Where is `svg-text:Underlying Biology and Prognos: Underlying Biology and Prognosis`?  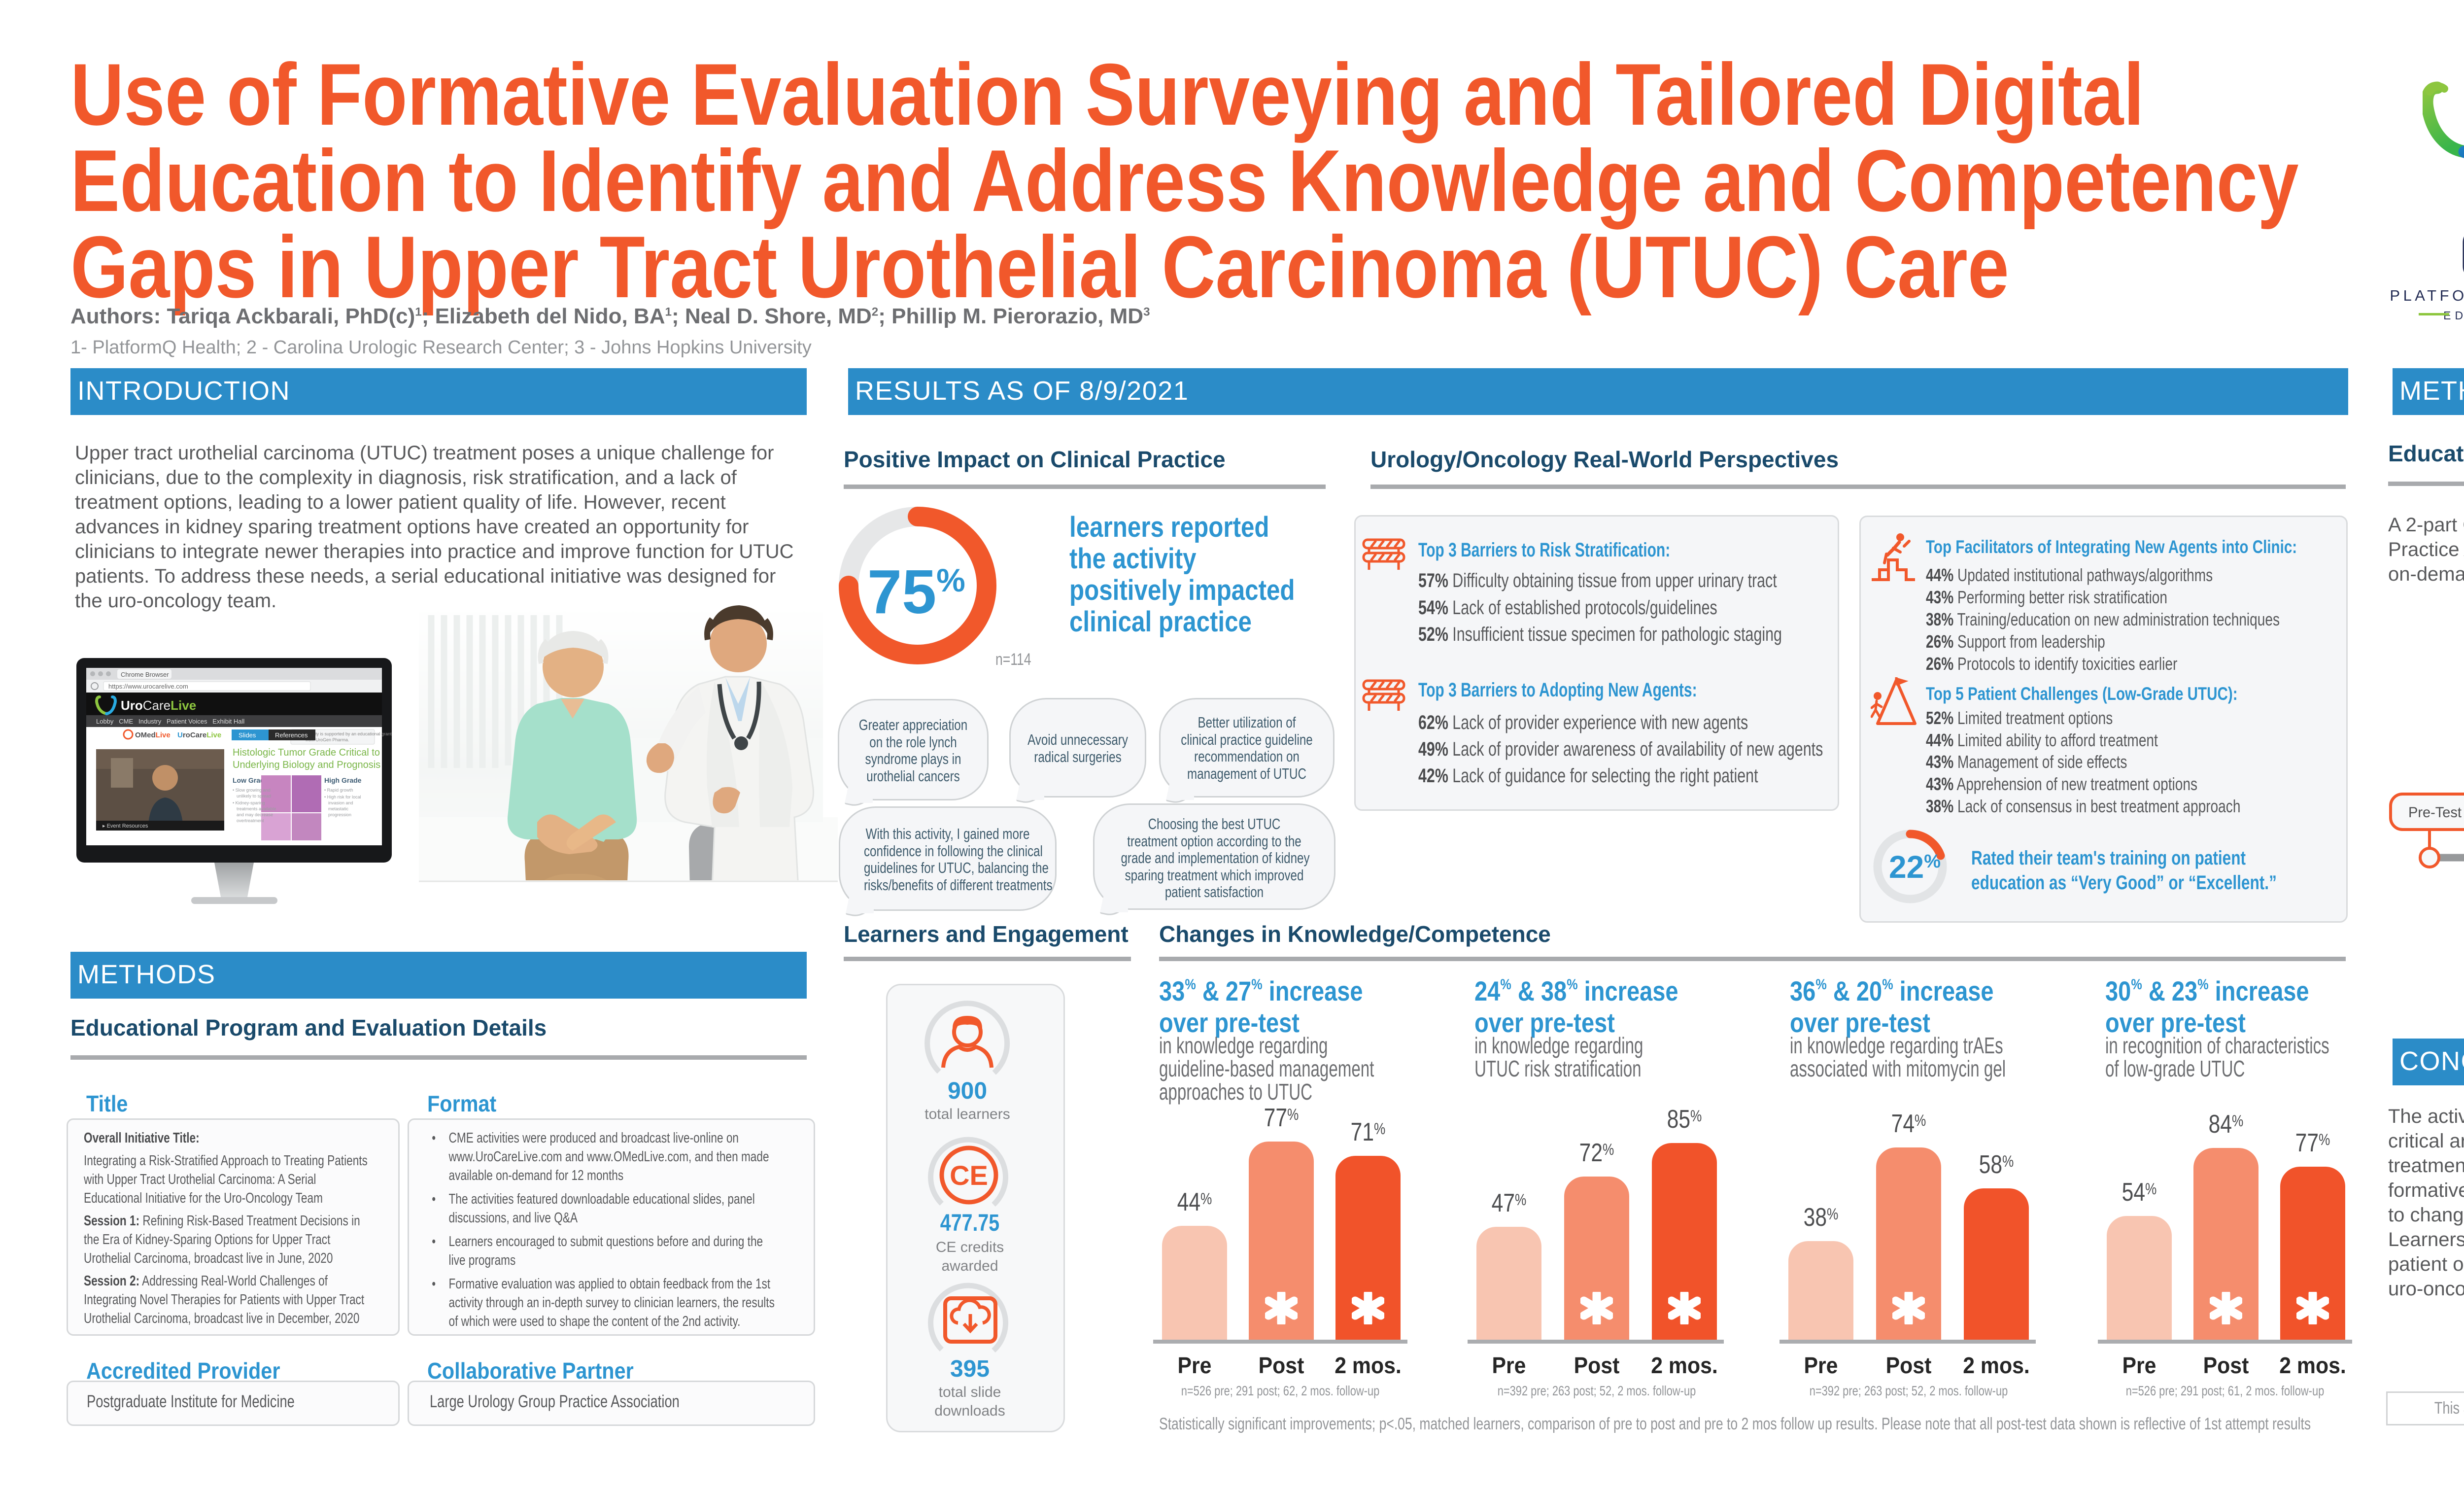
svg-text:Underlying Biology and Prognos: Underlying Biology and Prognosis is located at coordinates (306, 765).